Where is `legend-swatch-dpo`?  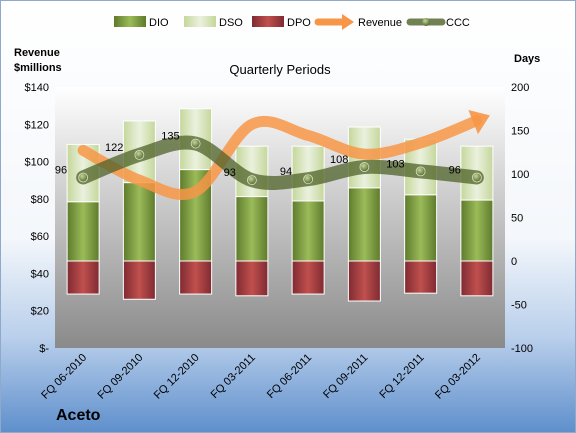 legend-swatch-dpo is located at coordinates (268, 21).